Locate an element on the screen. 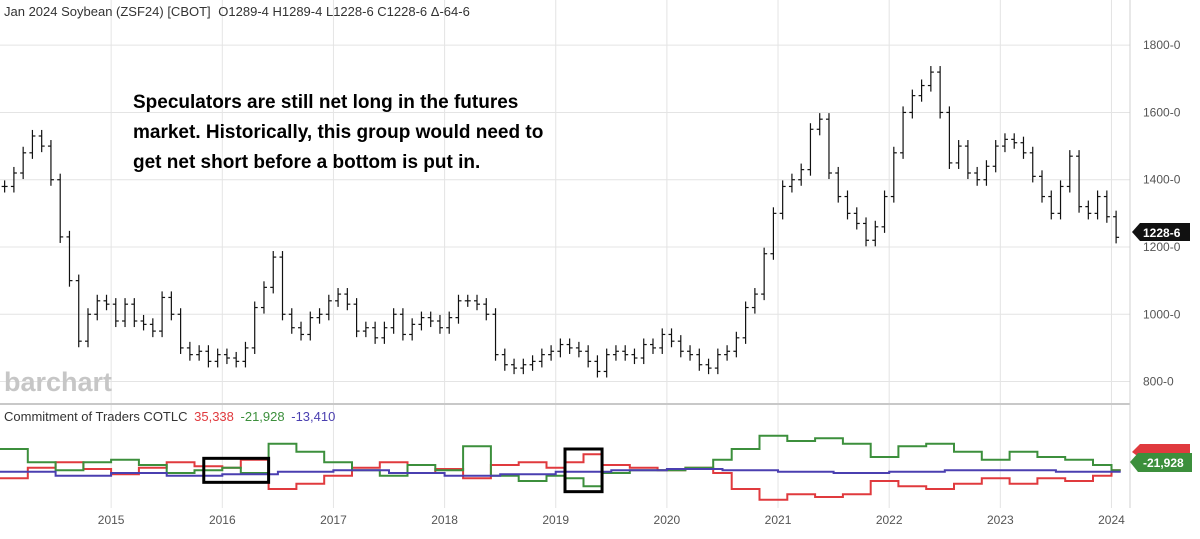  cot-last-value-badge: -21,928 is located at coordinates (1161, 462).